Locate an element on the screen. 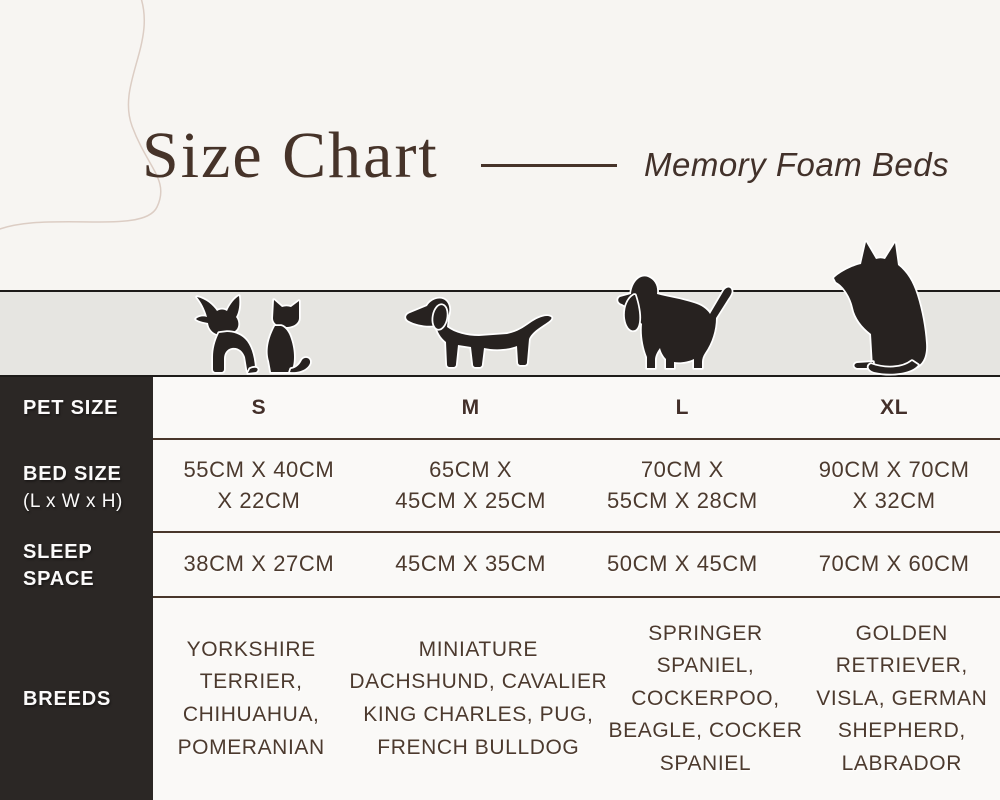 The height and width of the screenshot is (800, 1000). bed-size-l: 70CM X 55CM X 28CM is located at coordinates (682, 484).